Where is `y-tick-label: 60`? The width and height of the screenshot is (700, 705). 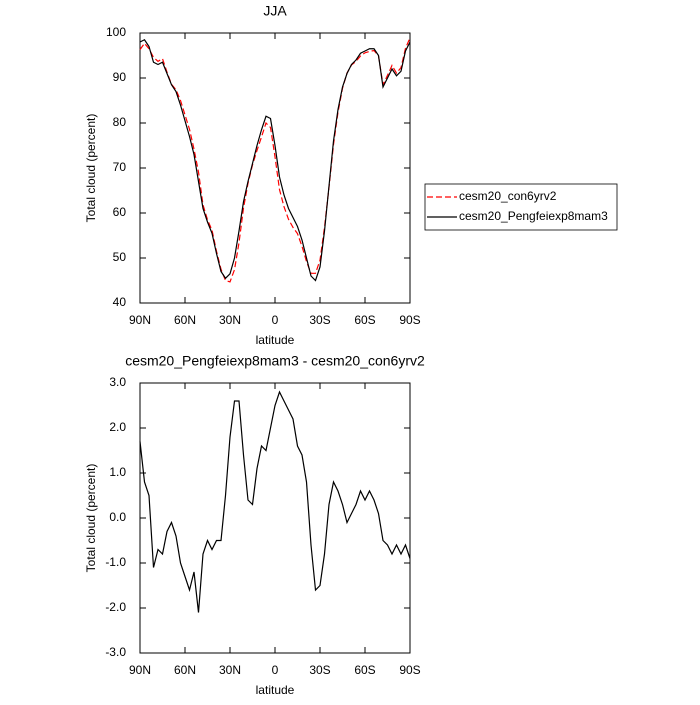
y-tick-label: 60 is located at coordinates (120, 212).